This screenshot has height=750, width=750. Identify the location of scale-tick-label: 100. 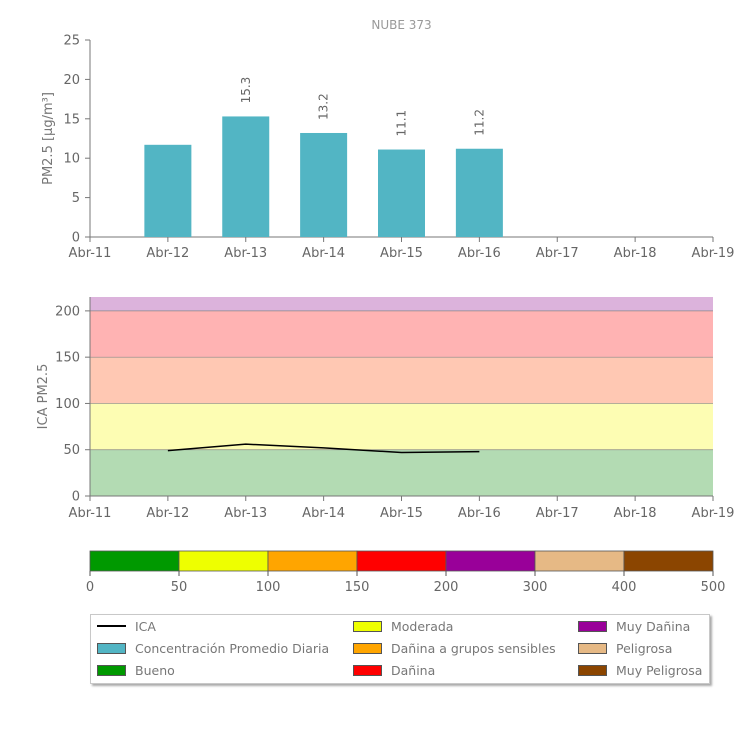
(268, 587).